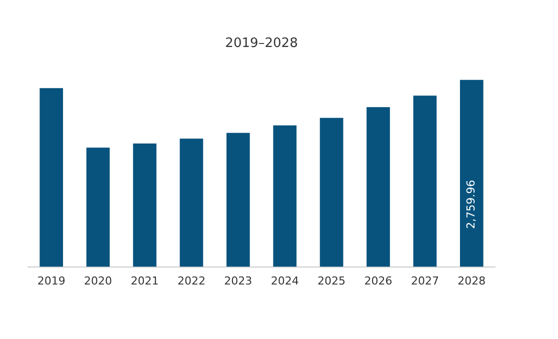  Describe the element at coordinates (284, 281) in the screenshot. I see `x-tick-label: 2024` at that location.